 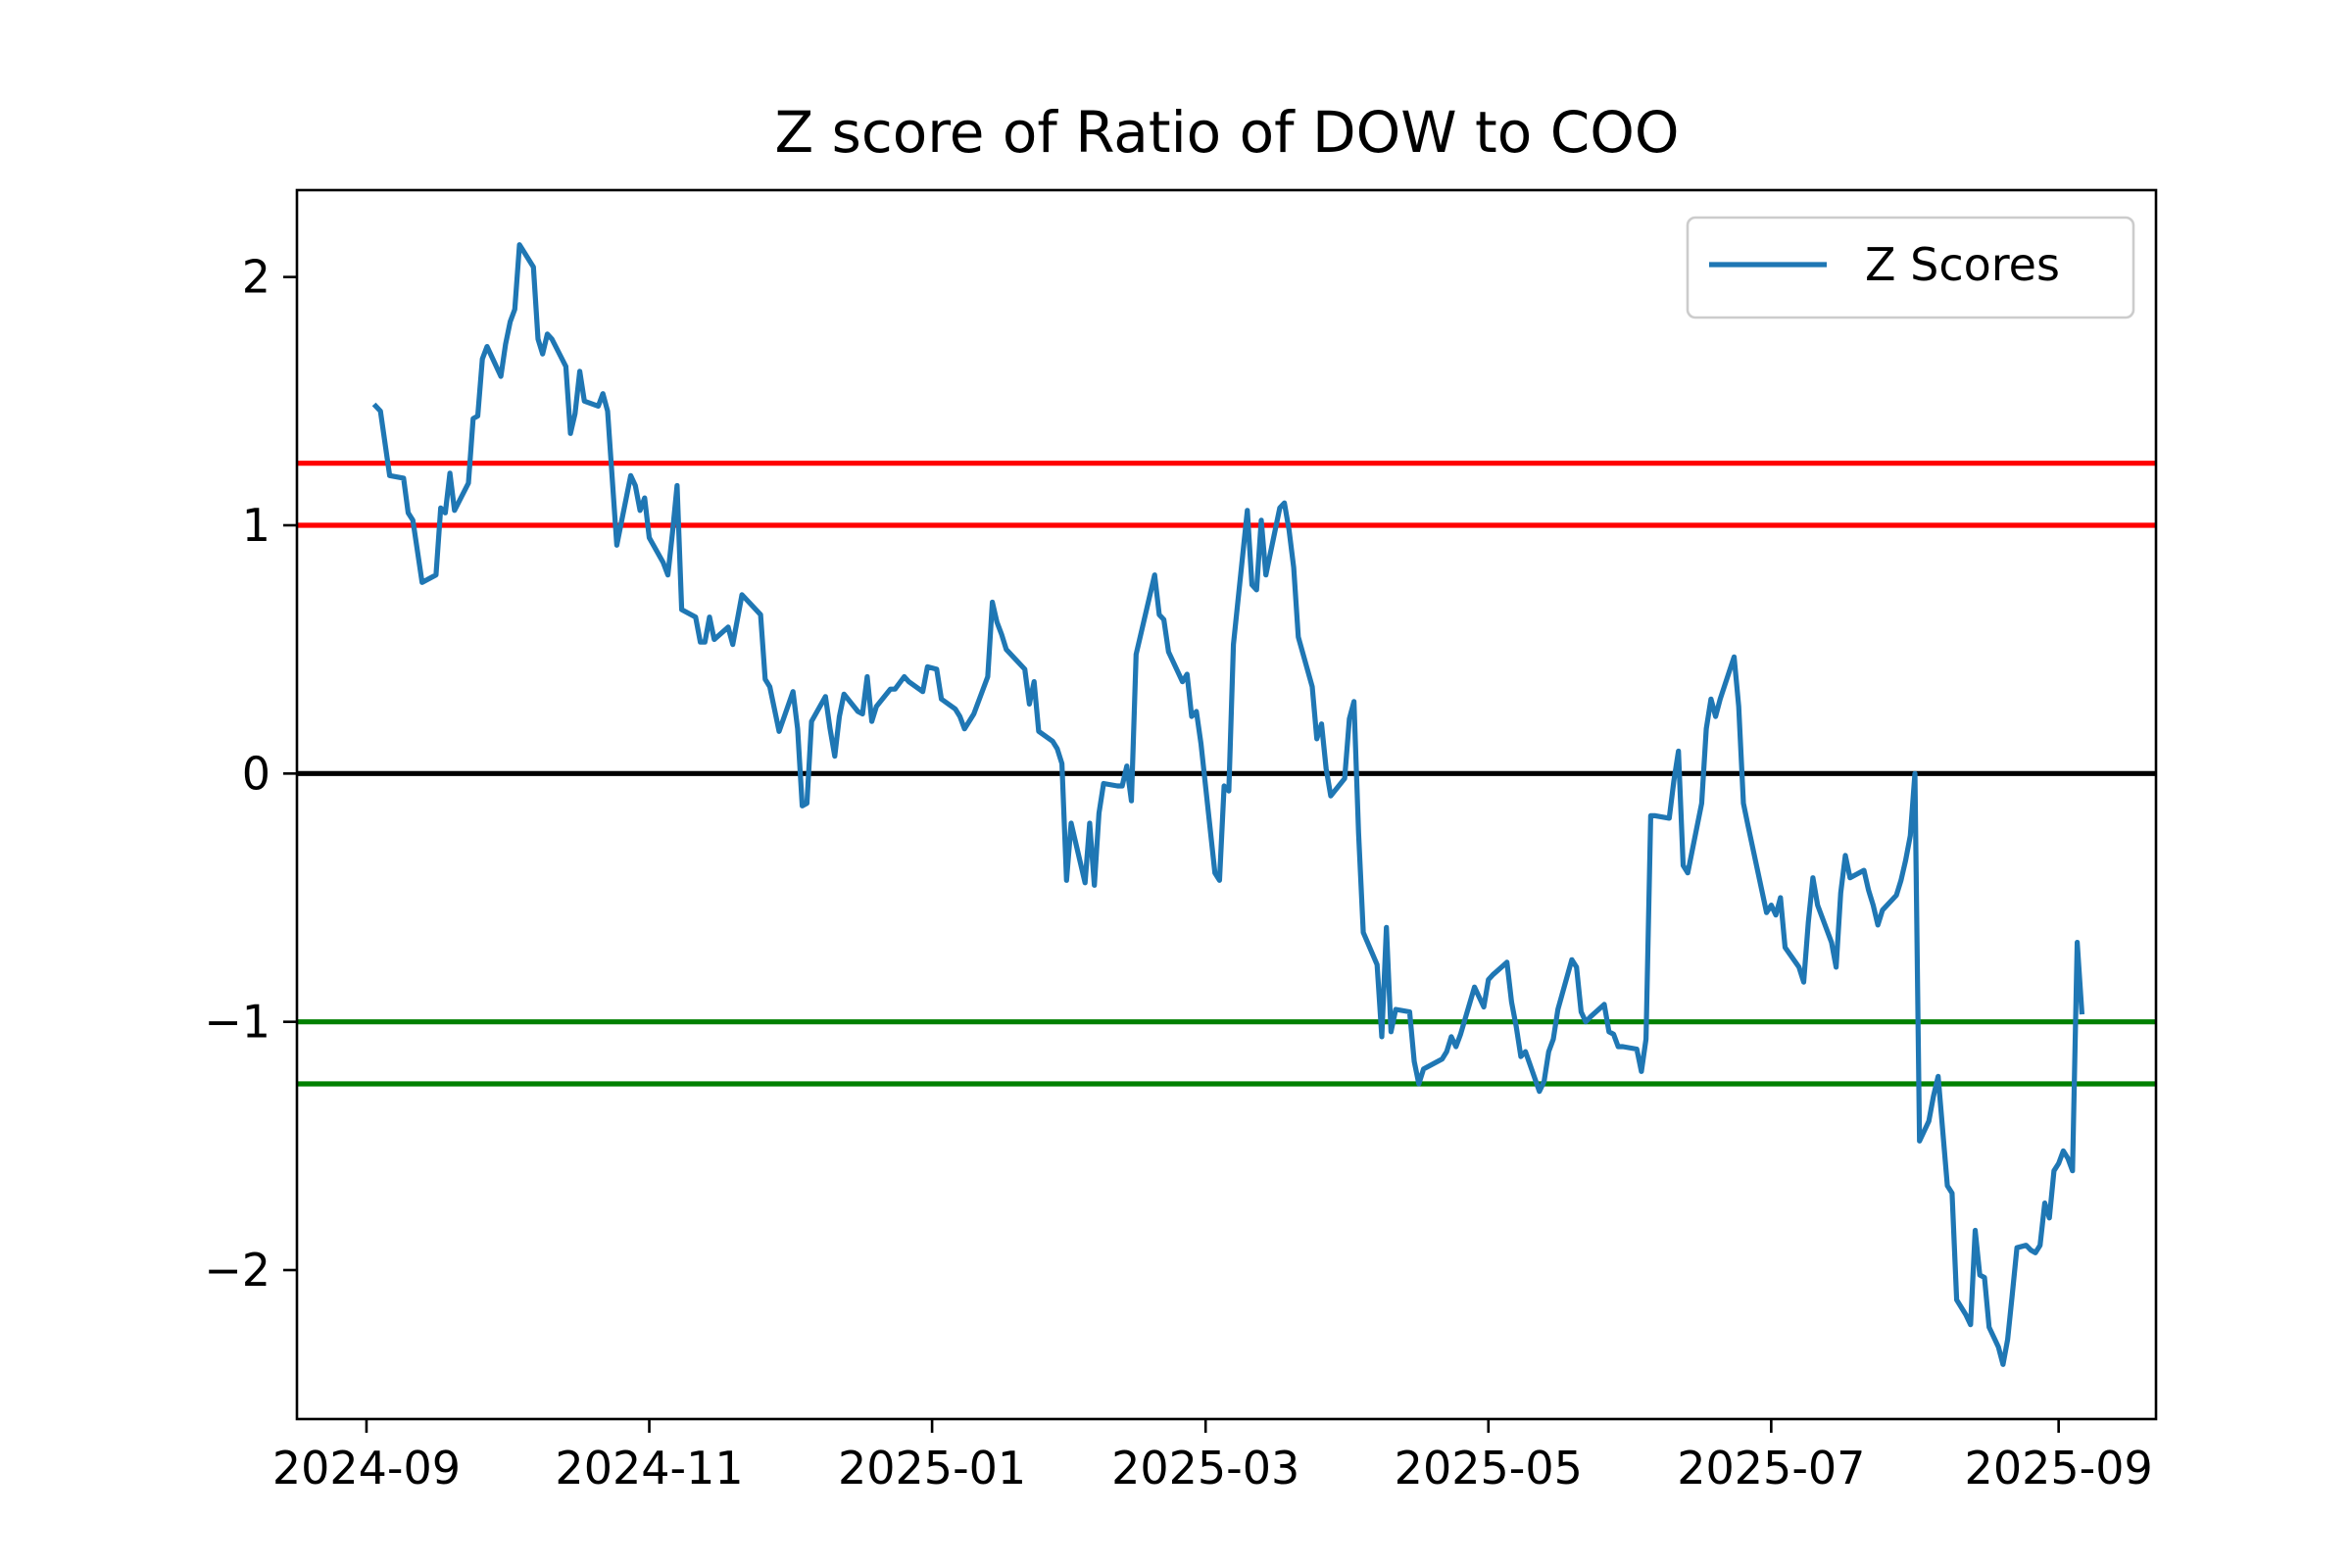 I want to click on y-tick-label: −1, so click(x=237, y=1022).